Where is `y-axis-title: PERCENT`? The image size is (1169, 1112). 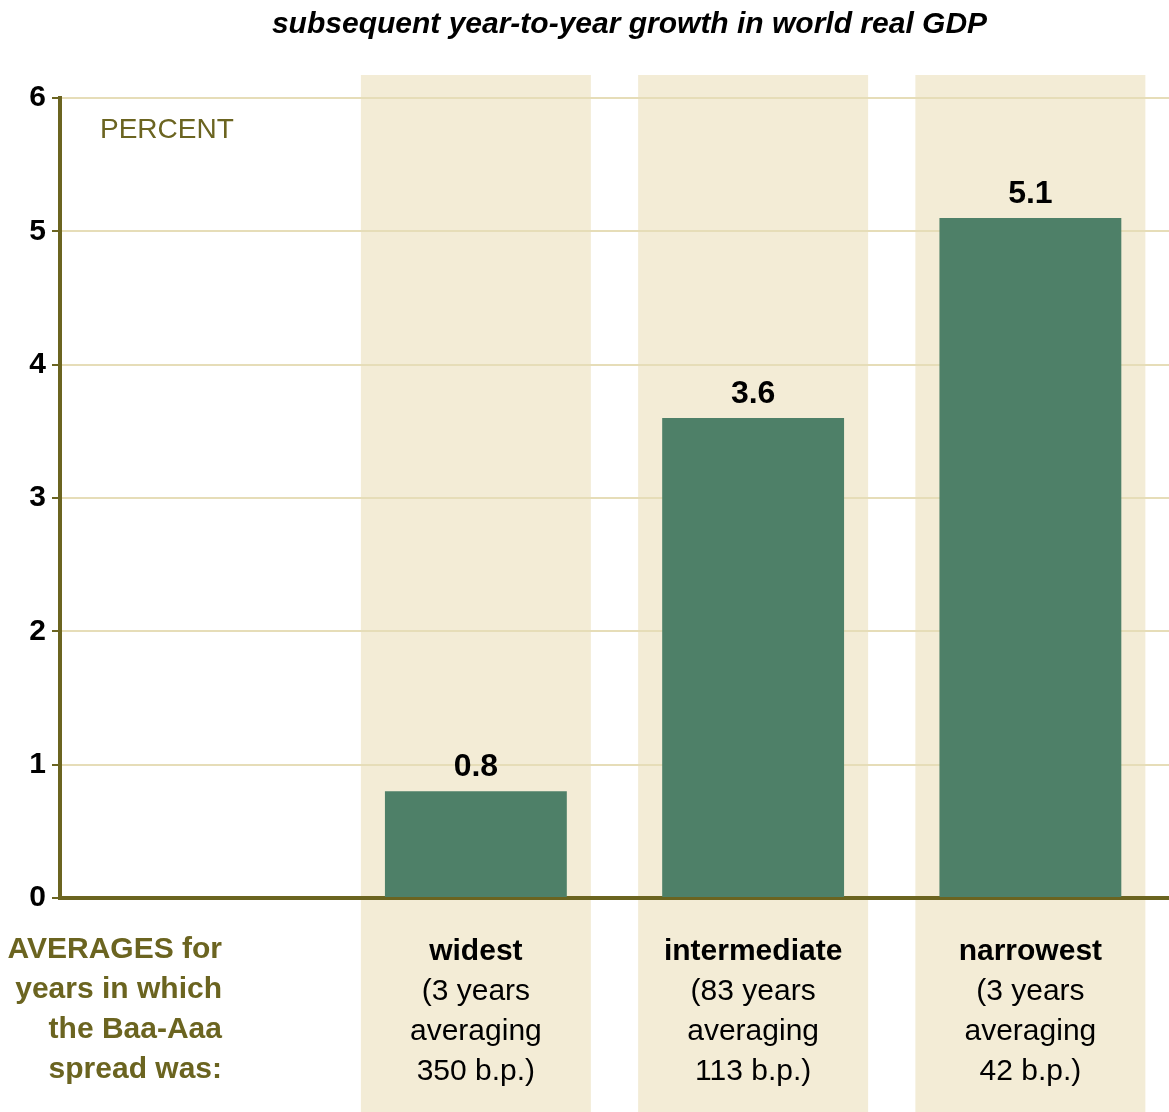 y-axis-title: PERCENT is located at coordinates (167, 128).